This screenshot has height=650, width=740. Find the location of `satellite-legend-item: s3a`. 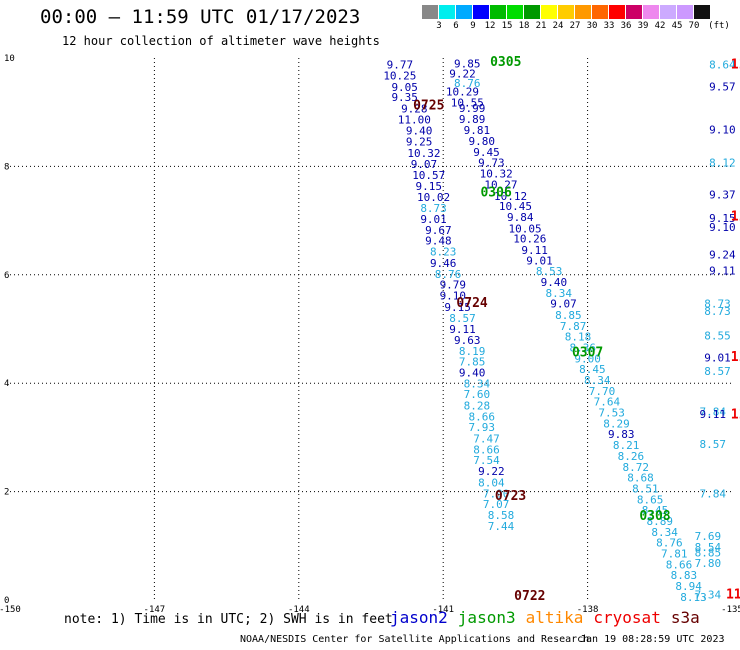

satellite-legend-item: s3a is located at coordinates (685, 617).